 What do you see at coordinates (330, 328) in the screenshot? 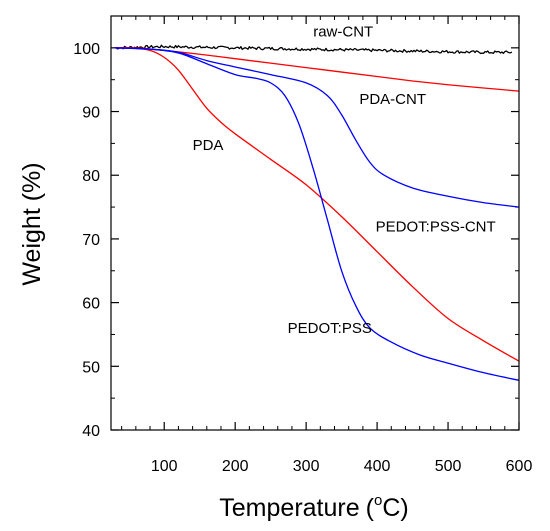
I see `series-label-pedot-pss: PEDOT:PSS` at bounding box center [330, 328].